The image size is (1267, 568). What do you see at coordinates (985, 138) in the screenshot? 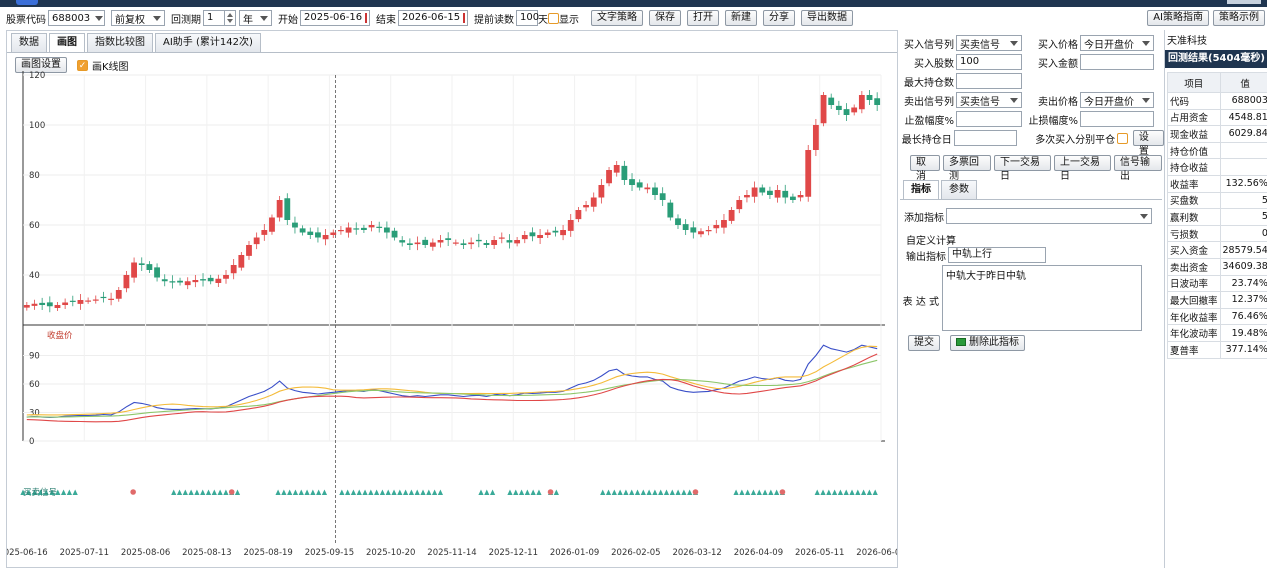
I see `max-hold-days-input` at bounding box center [985, 138].